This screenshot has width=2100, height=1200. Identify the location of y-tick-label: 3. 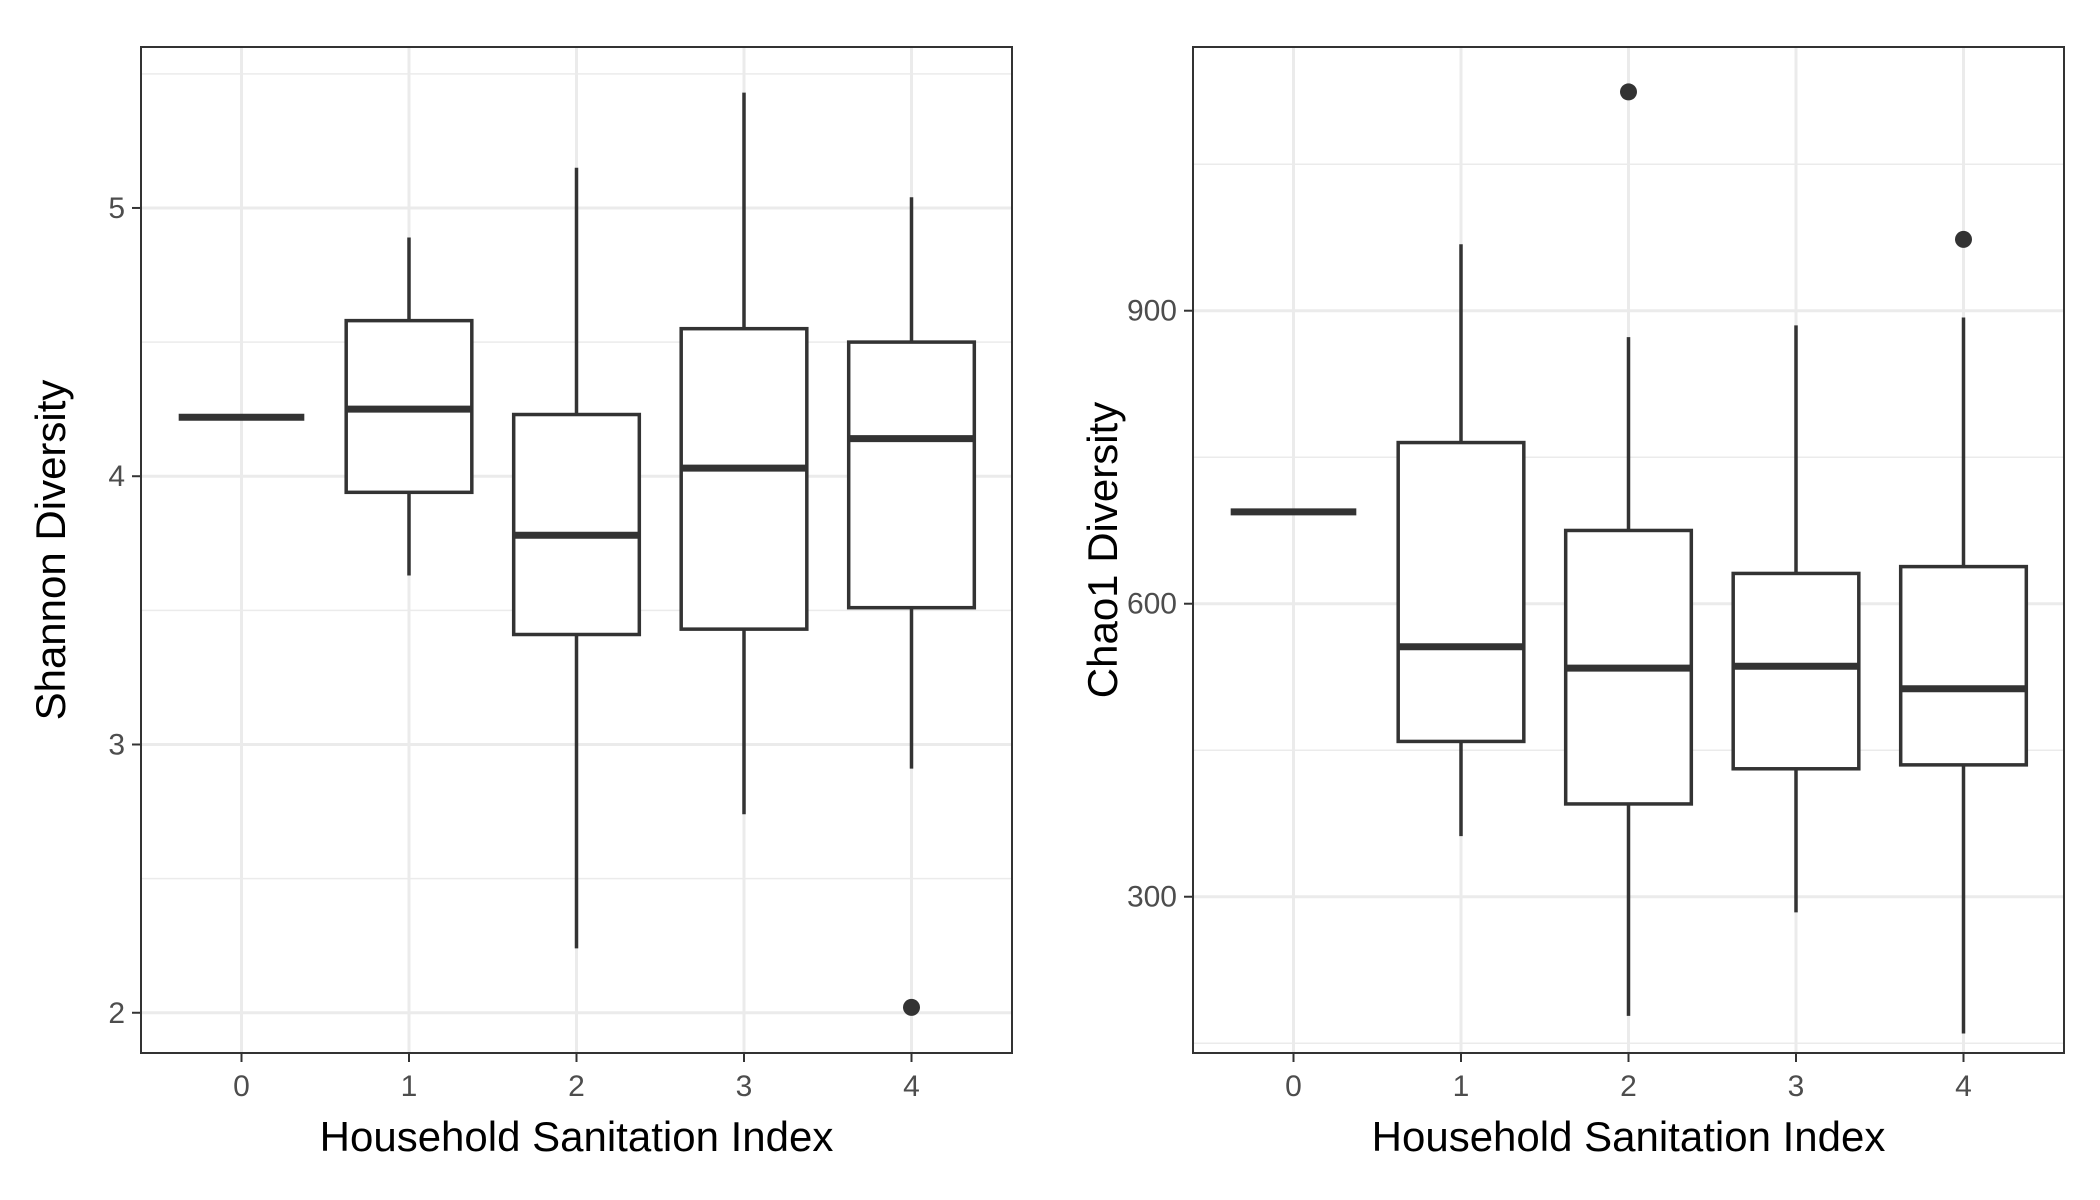
(116, 744).